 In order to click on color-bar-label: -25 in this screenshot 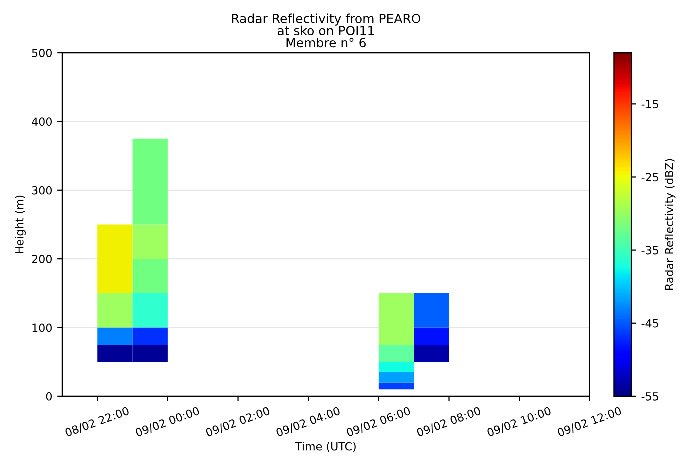, I will do `click(650, 177)`.